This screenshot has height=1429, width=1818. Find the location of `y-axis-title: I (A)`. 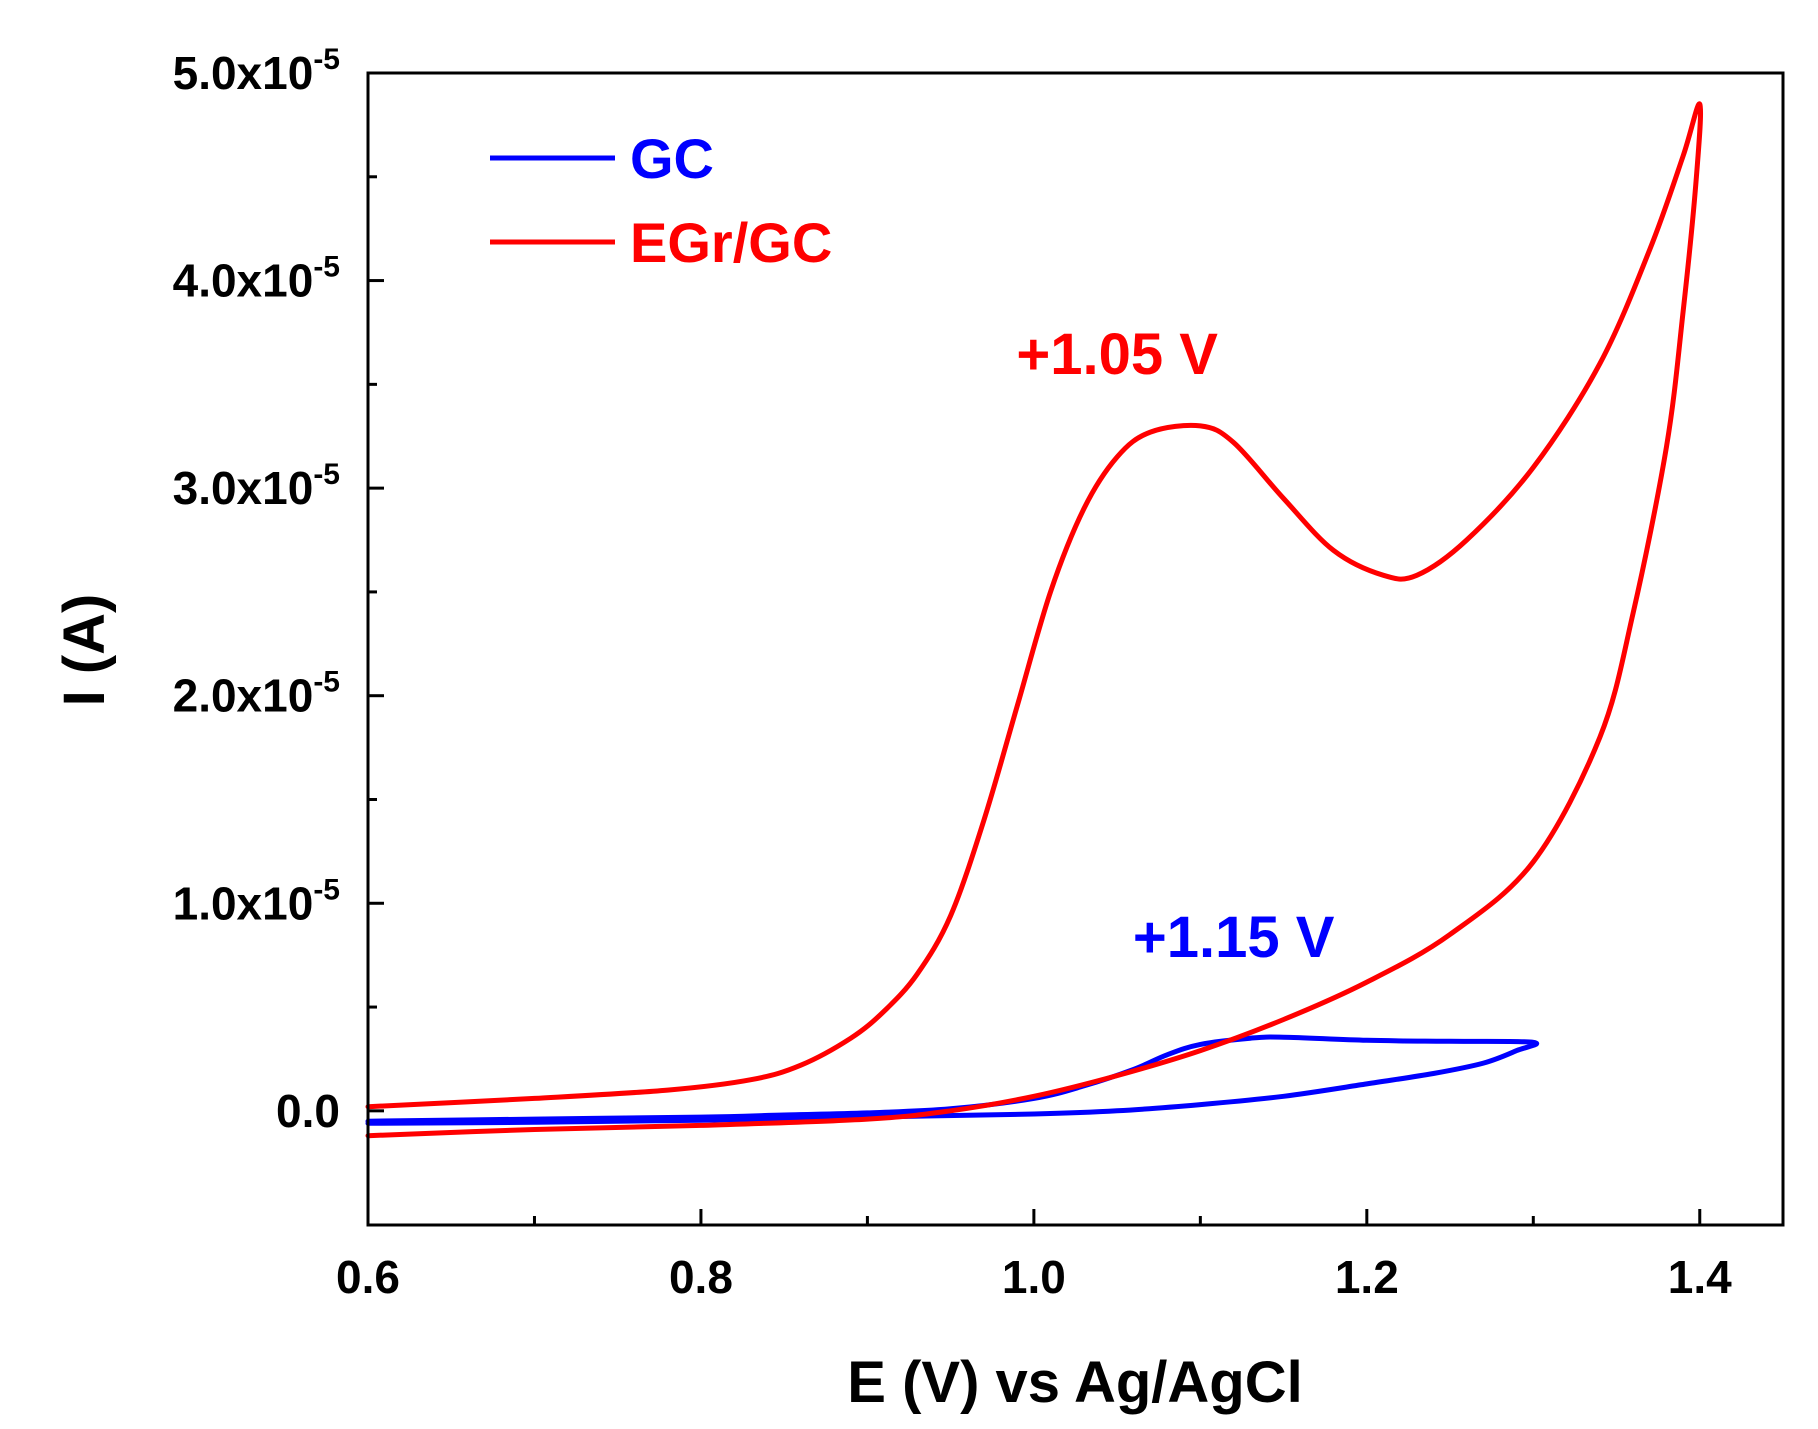

y-axis-title: I (A) is located at coordinates (84, 650).